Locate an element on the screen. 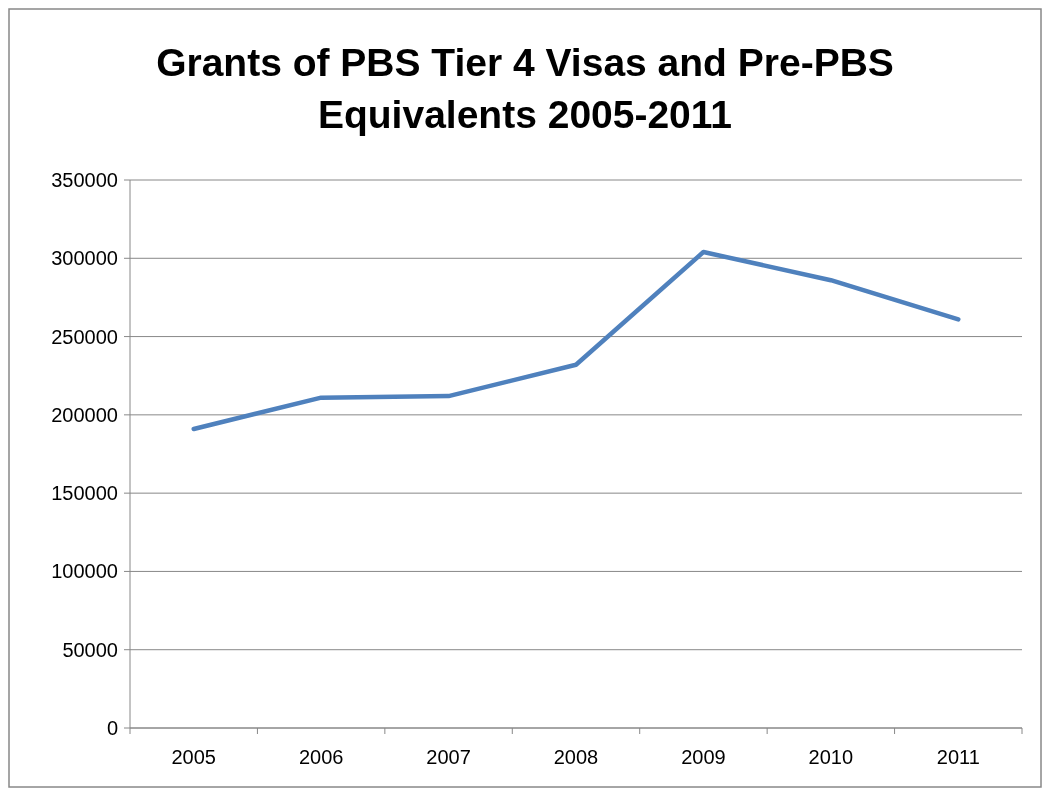 This screenshot has height=796, width=1050. x-tick-label: 2006 is located at coordinates (321, 757).